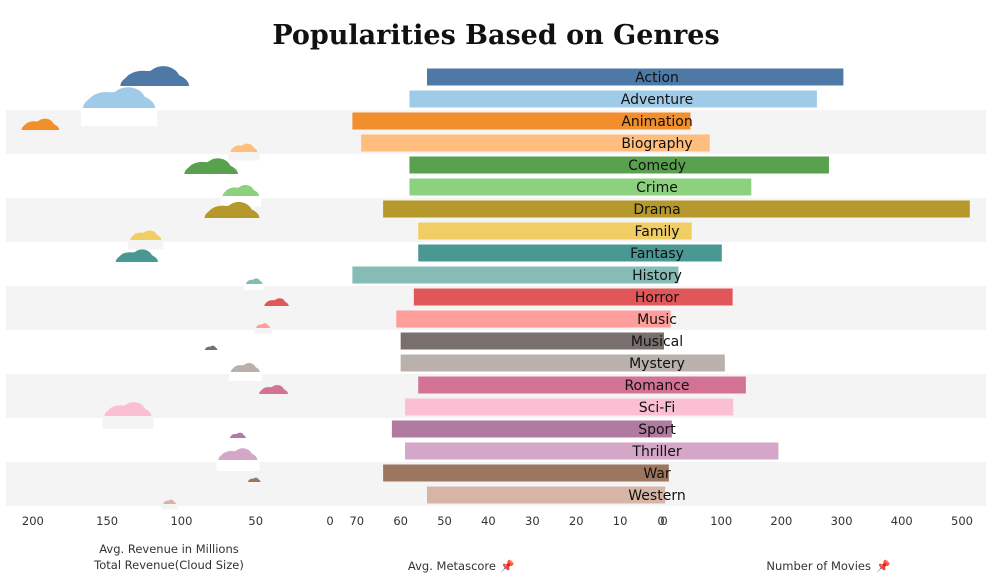  What do you see at coordinates (657, 276) in the screenshot?
I see `genre-label: History` at bounding box center [657, 276].